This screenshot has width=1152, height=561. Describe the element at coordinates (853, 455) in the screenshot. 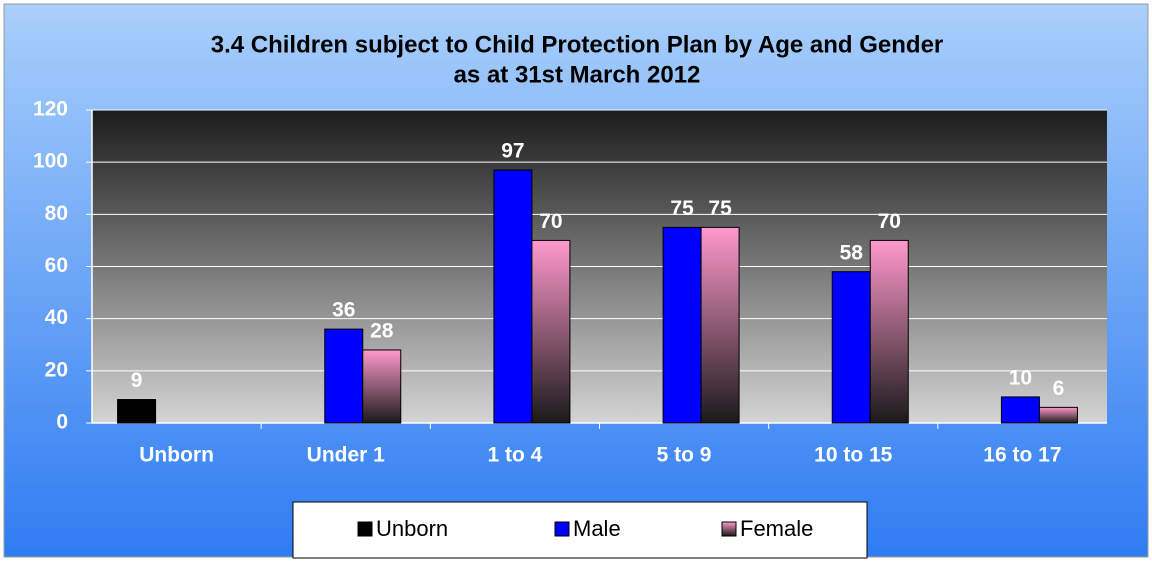

I see `x-tick-label: 10 to 15` at that location.